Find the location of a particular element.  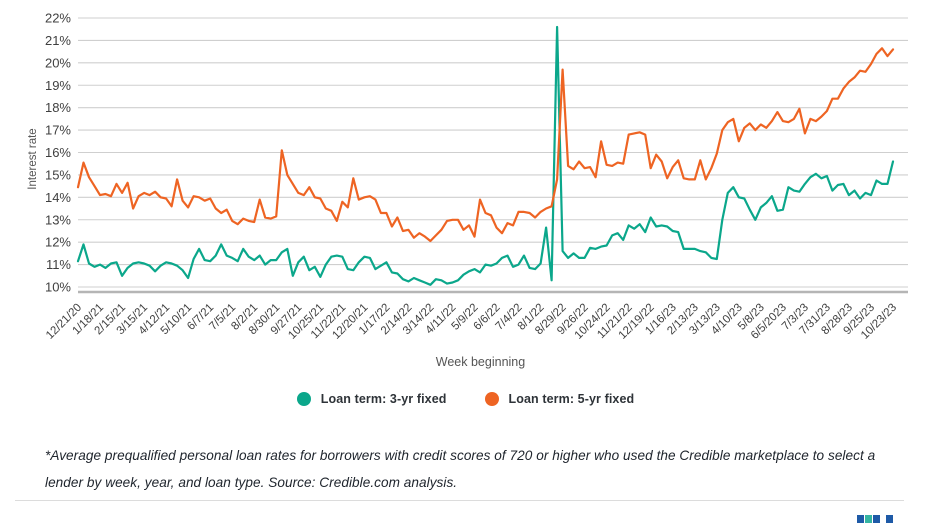

legend-label-5yr: Loan term: 5-yr fixed is located at coordinates (571, 399).